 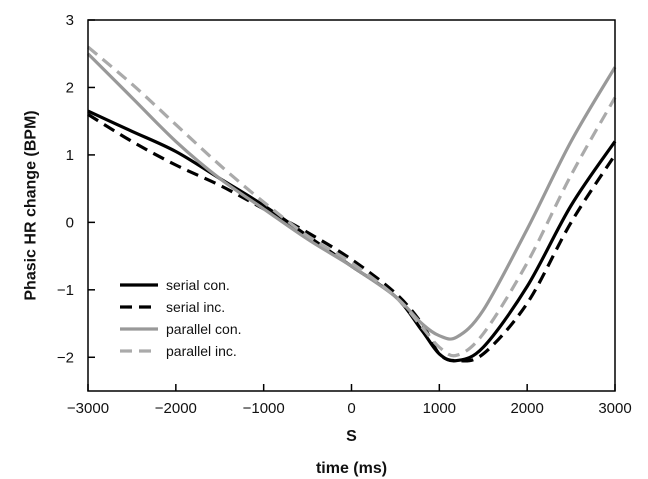 I want to click on x-tick-label: −1000, so click(x=264, y=408).